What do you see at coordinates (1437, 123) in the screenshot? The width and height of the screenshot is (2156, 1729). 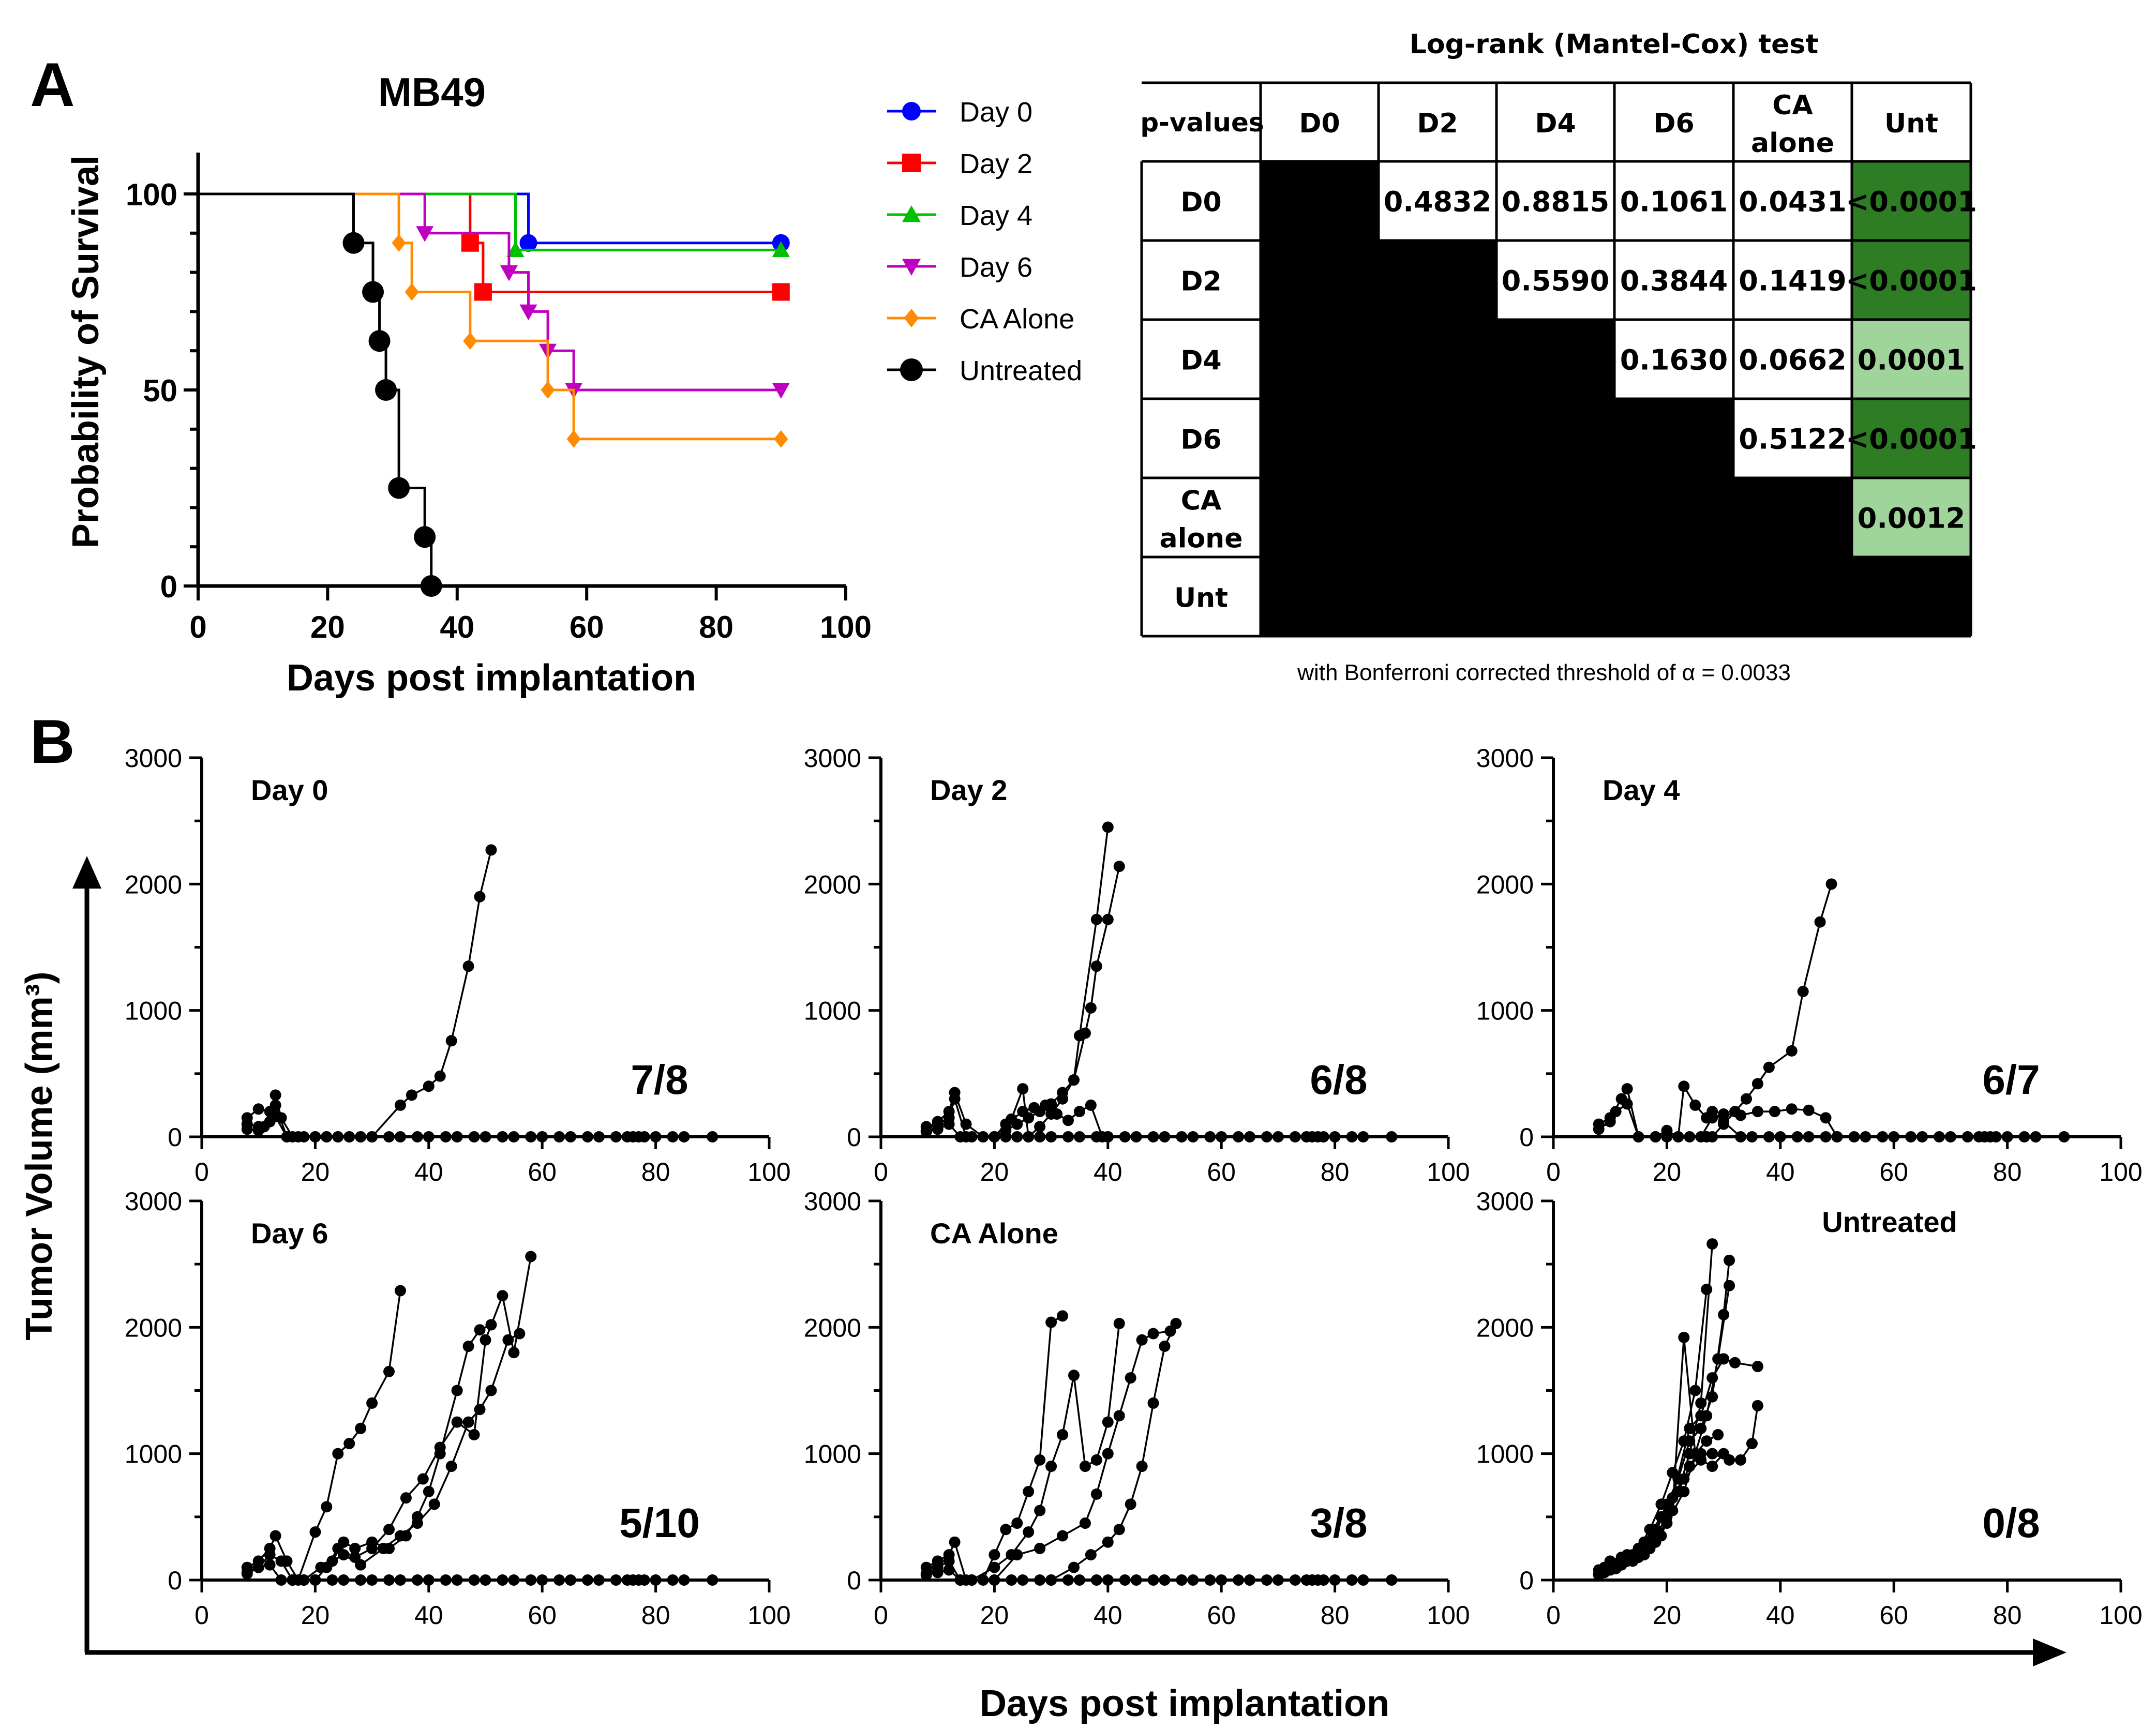 I see `logrank-col-header: D2` at bounding box center [1437, 123].